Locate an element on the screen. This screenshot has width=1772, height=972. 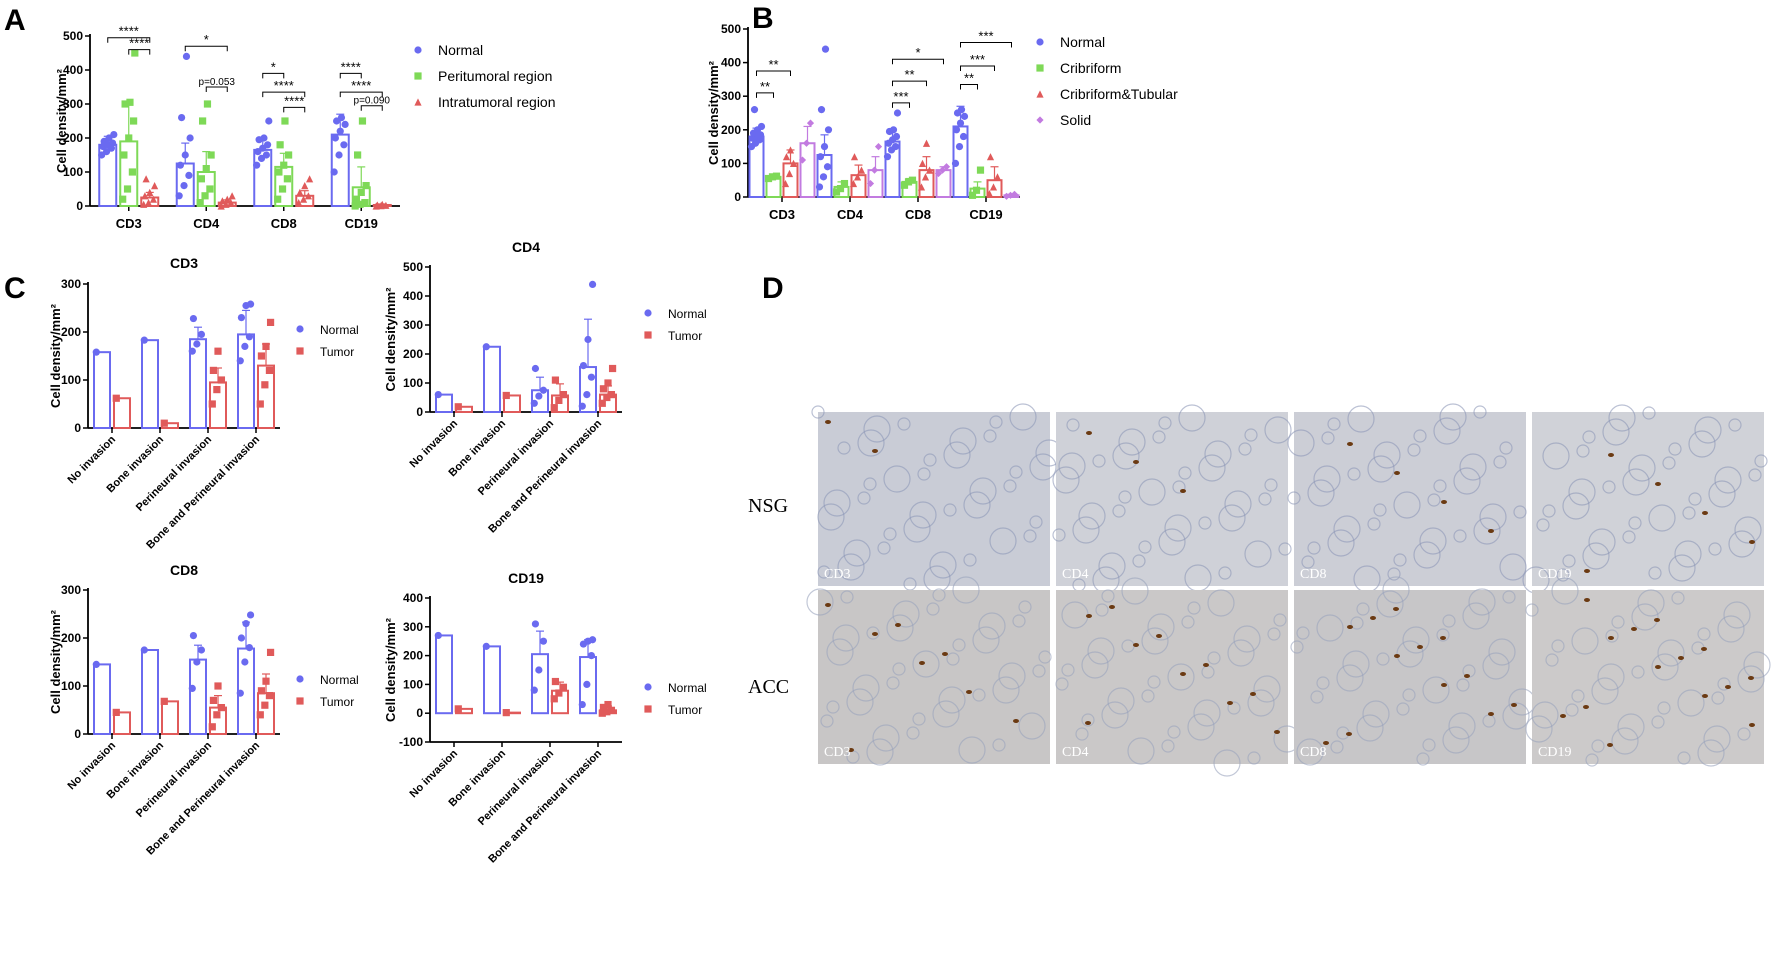
y-axis-title: Cell density/mm² is located at coordinates (390, 339).